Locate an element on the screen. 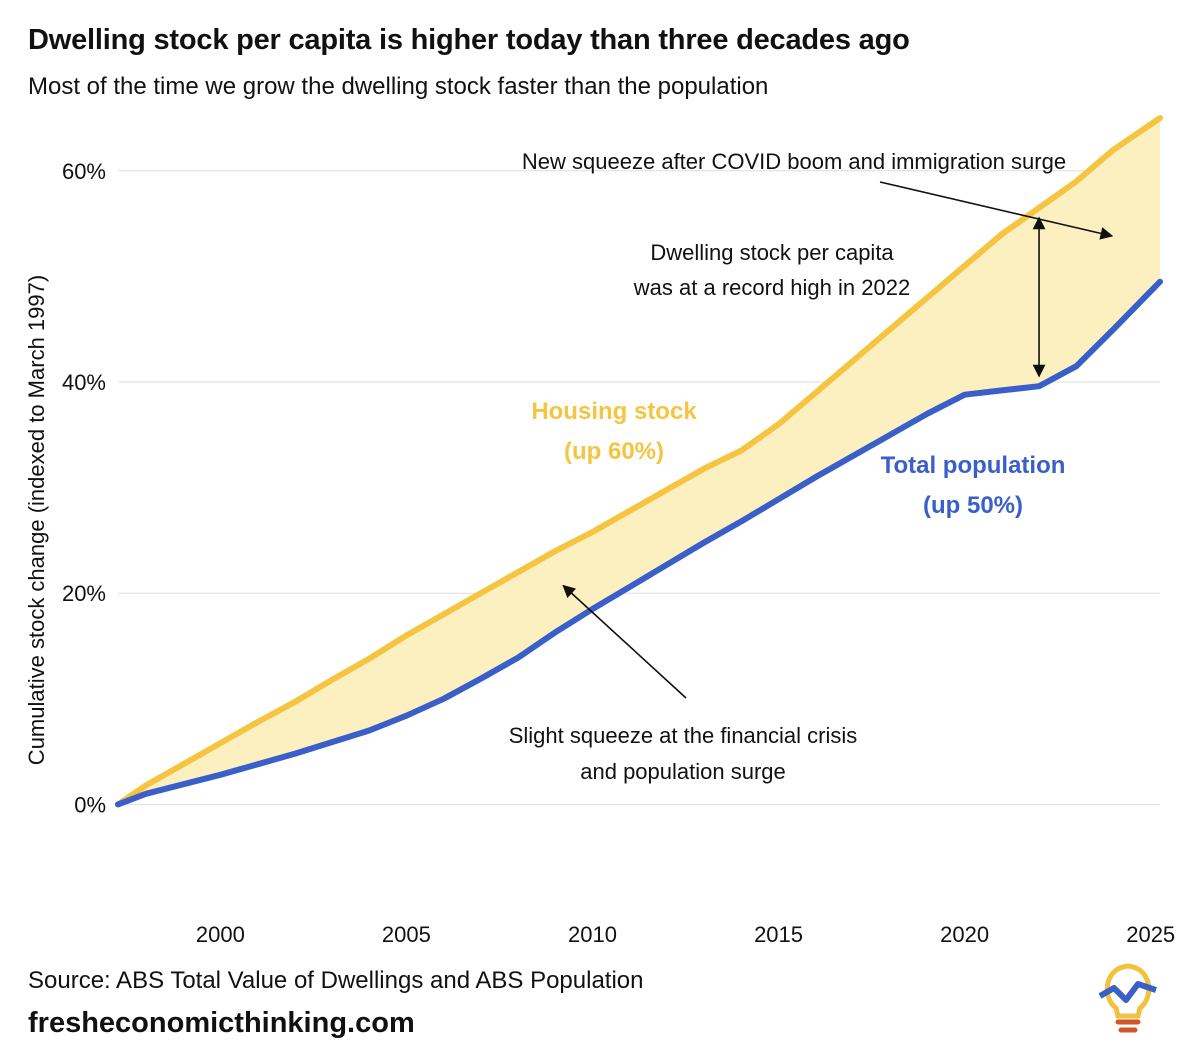  x-tick-label: 2000 is located at coordinates (220, 934).